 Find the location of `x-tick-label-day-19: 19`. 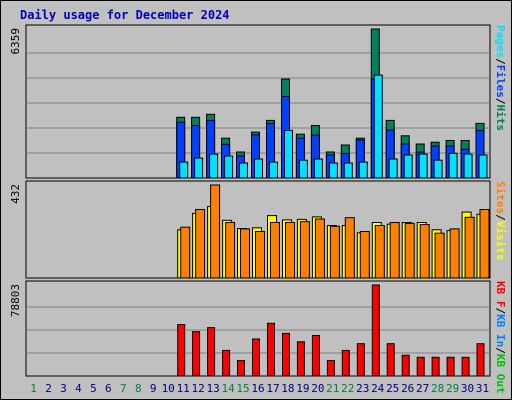

x-tick-label-day-19: 19 is located at coordinates (302, 388).